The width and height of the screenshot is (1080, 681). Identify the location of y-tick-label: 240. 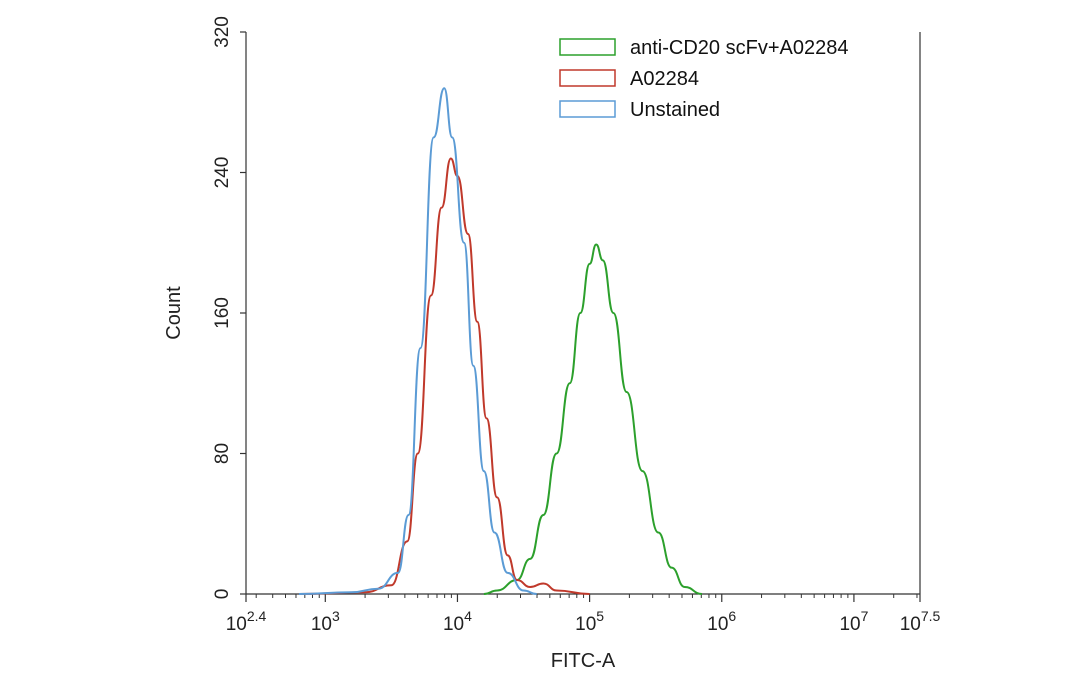
(222, 173).